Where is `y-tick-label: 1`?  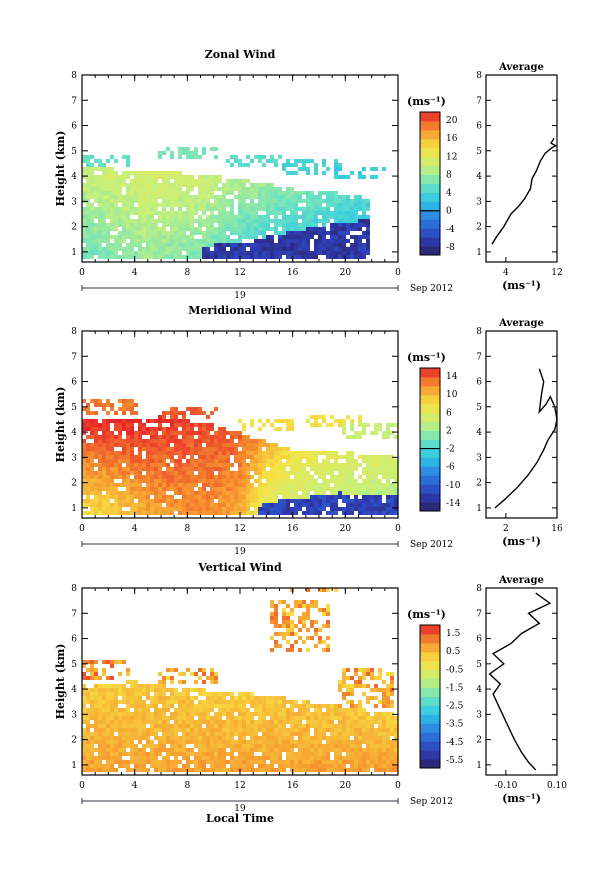
y-tick-label: 1 is located at coordinates (74, 253).